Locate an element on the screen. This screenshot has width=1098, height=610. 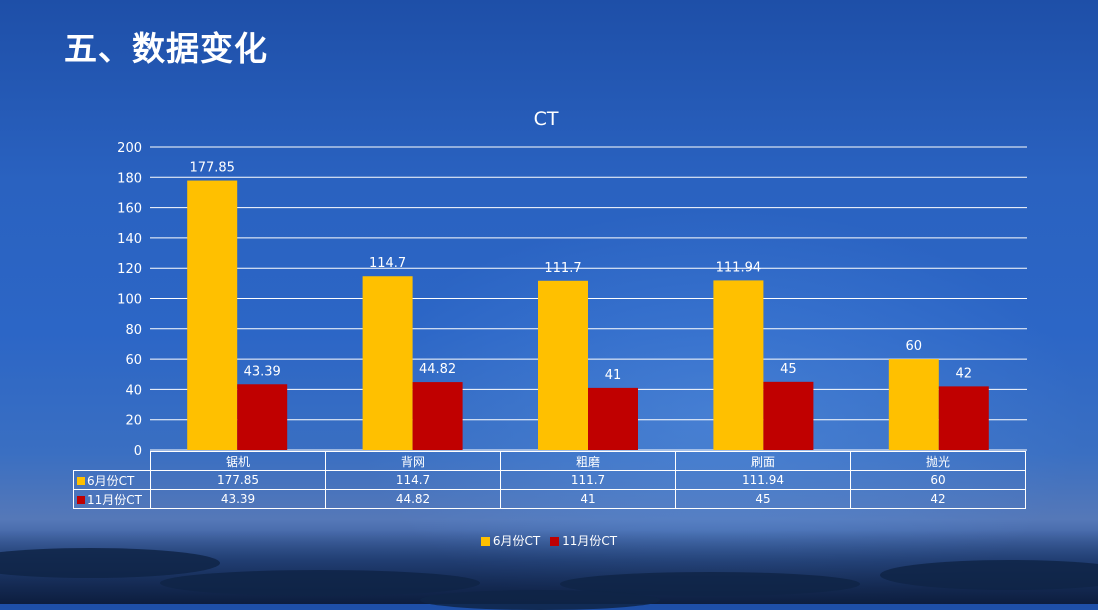
data-table-cell: 177.85 is located at coordinates (238, 480).